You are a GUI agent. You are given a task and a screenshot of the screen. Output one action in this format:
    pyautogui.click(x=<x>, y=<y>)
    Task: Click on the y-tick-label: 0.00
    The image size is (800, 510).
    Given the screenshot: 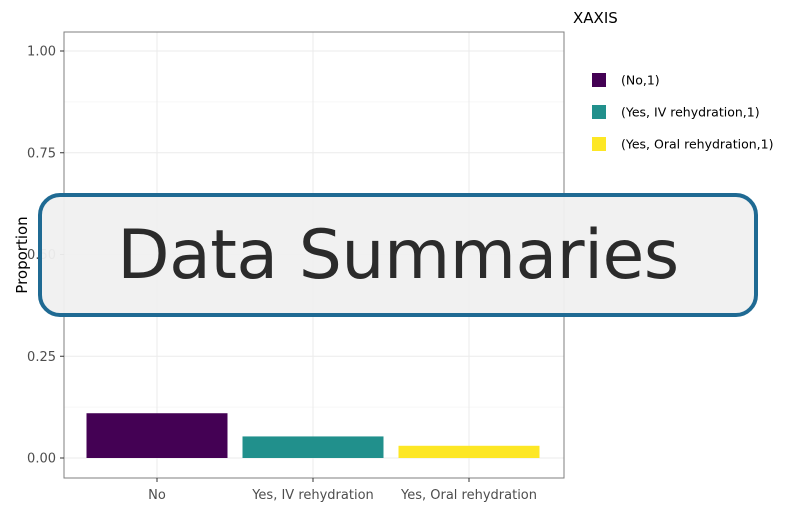 What is the action you would take?
    pyautogui.click(x=41, y=459)
    